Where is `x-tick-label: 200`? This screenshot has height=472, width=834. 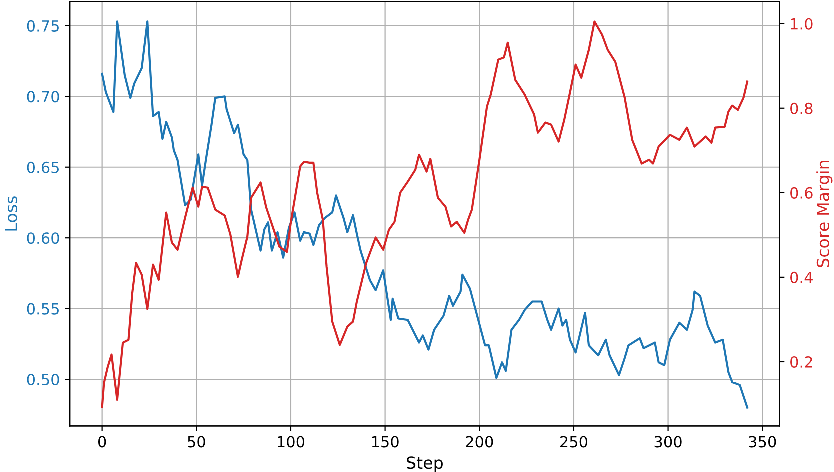
x-tick-label: 200 is located at coordinates (480, 442).